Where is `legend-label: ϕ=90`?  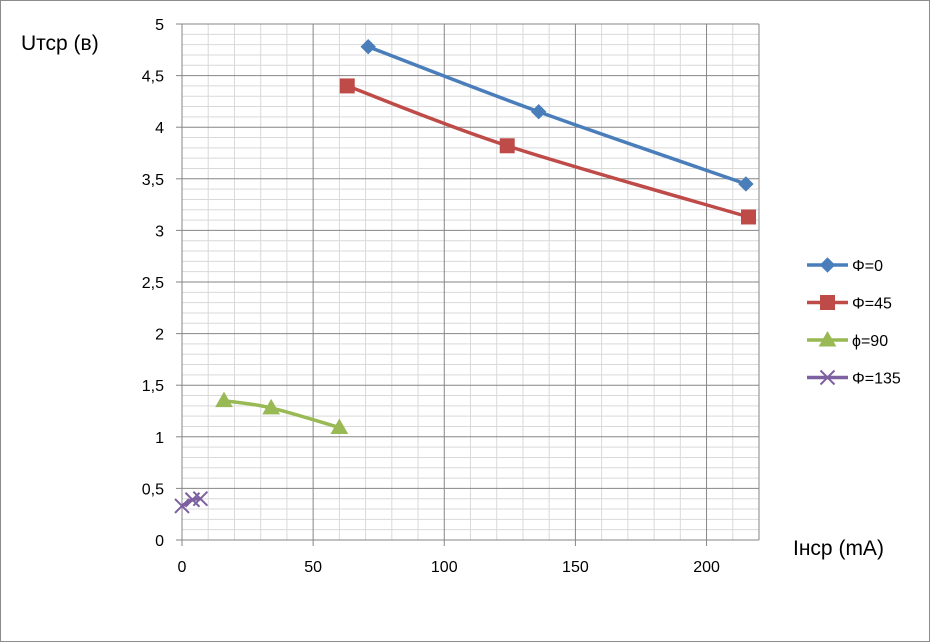
legend-label: ϕ=90 is located at coordinates (870, 341).